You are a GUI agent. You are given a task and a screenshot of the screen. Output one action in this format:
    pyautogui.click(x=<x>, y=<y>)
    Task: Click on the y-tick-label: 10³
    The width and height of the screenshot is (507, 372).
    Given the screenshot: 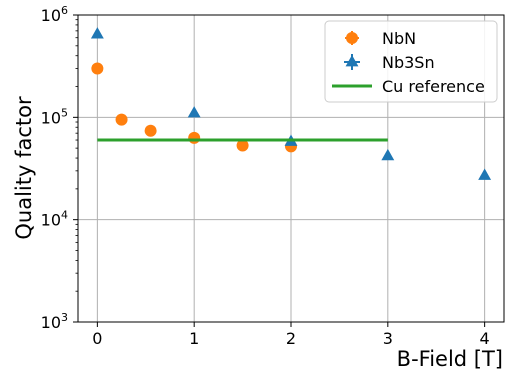 What is the action you would take?
    pyautogui.click(x=54, y=321)
    